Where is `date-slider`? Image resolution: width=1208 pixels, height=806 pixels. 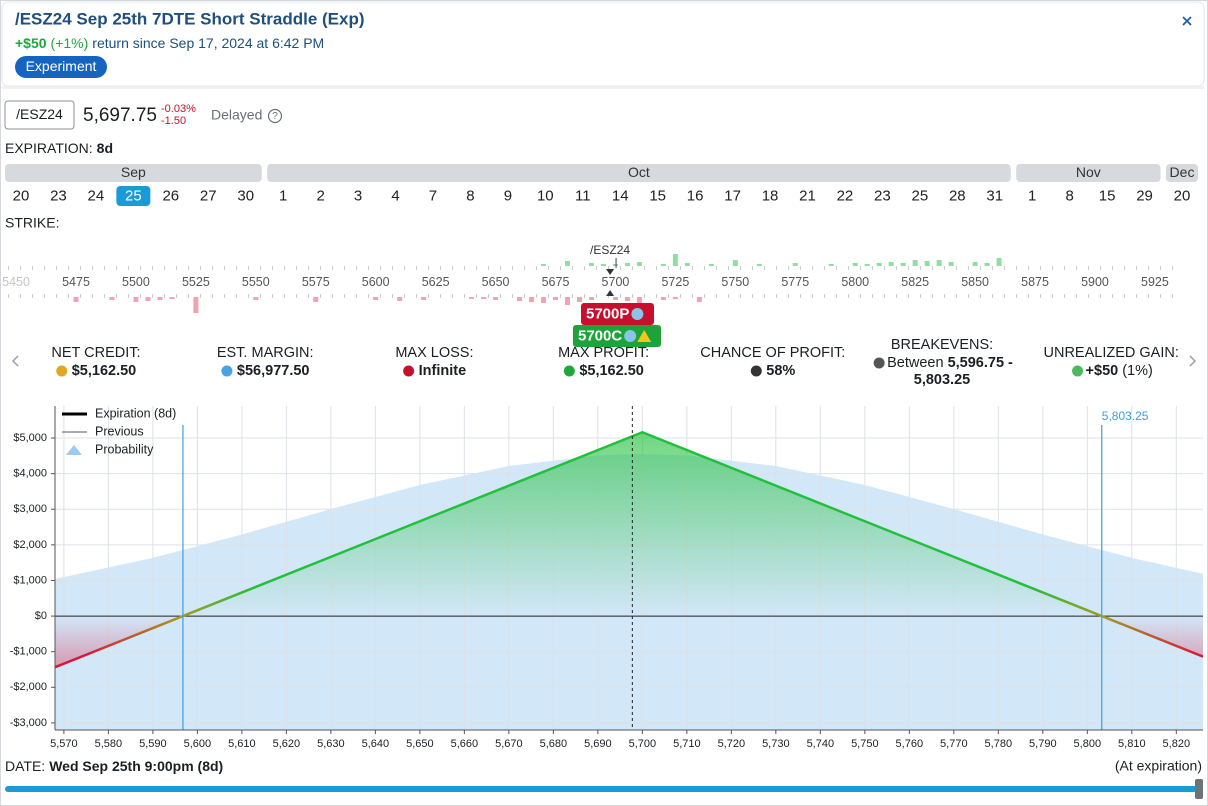
date-slider is located at coordinates (601, 789).